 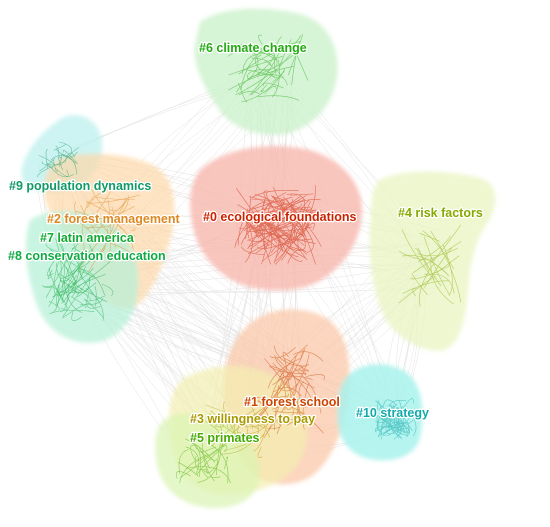 I want to click on cluster-label-7: #7 latin america, so click(x=87, y=238).